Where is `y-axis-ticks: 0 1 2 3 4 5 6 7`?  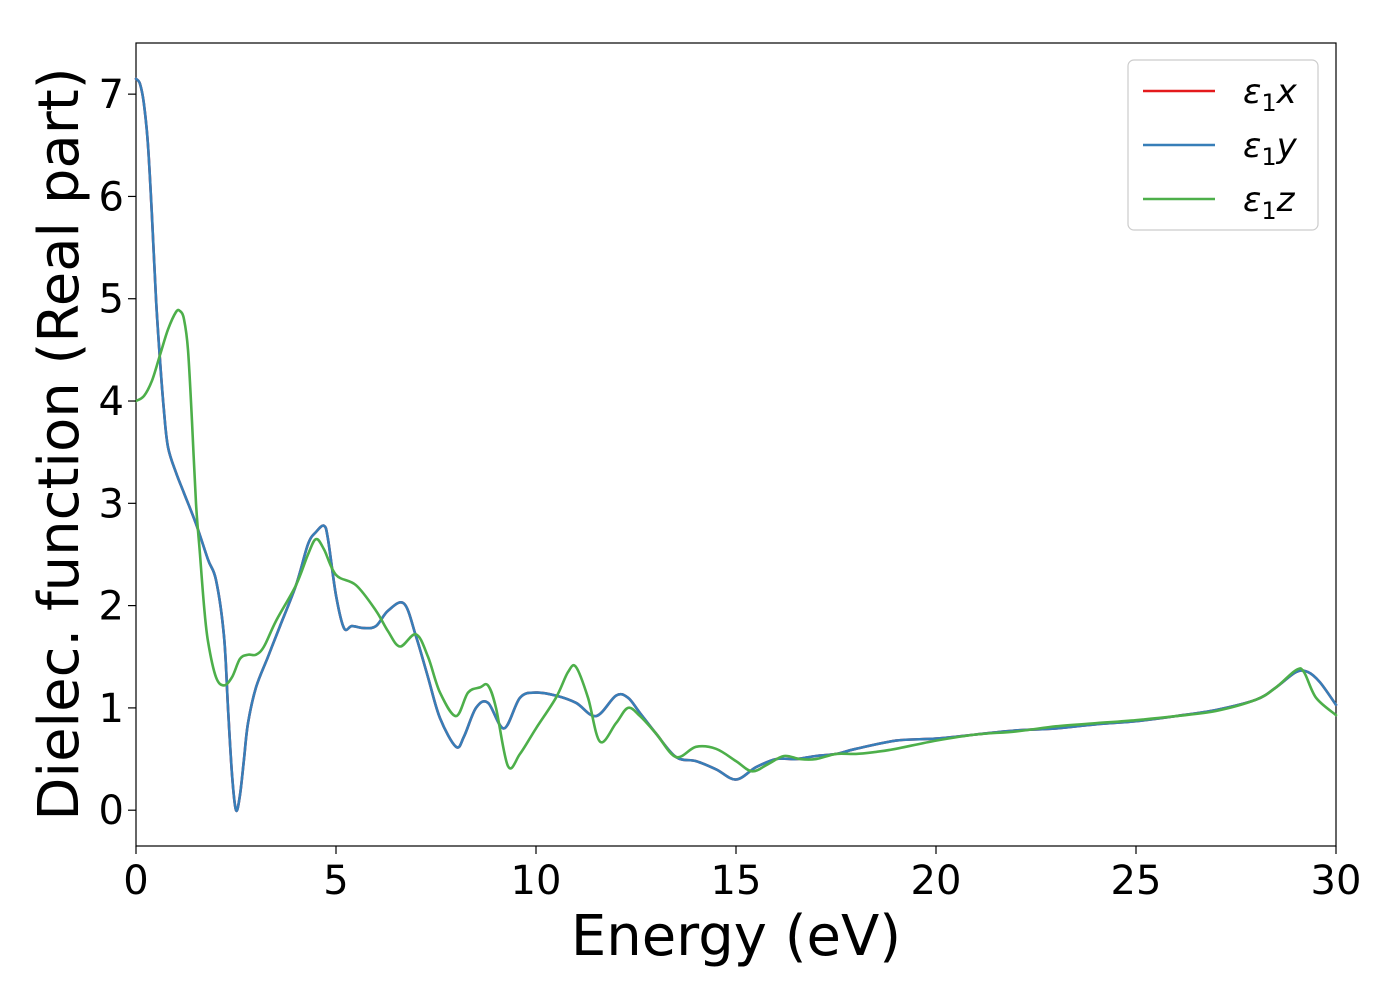 y-axis-ticks: 0 1 2 3 4 5 6 7 is located at coordinates (117, 453).